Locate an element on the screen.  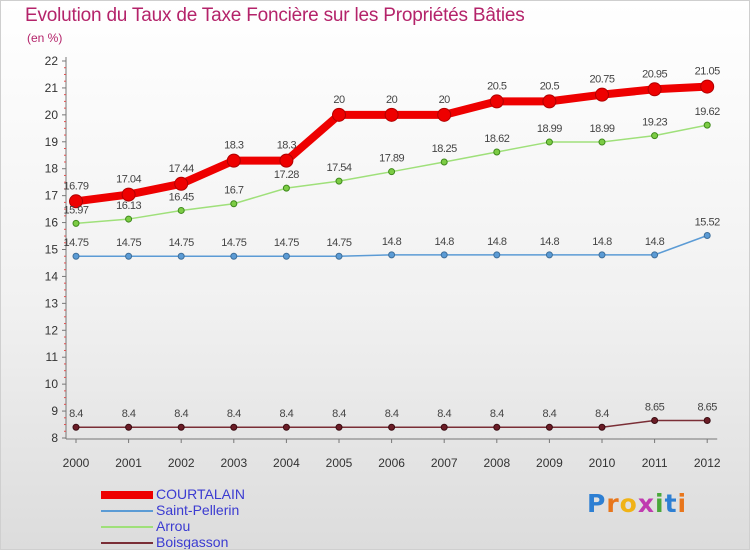
y-tick-label: 18 is located at coordinates (52, 169).